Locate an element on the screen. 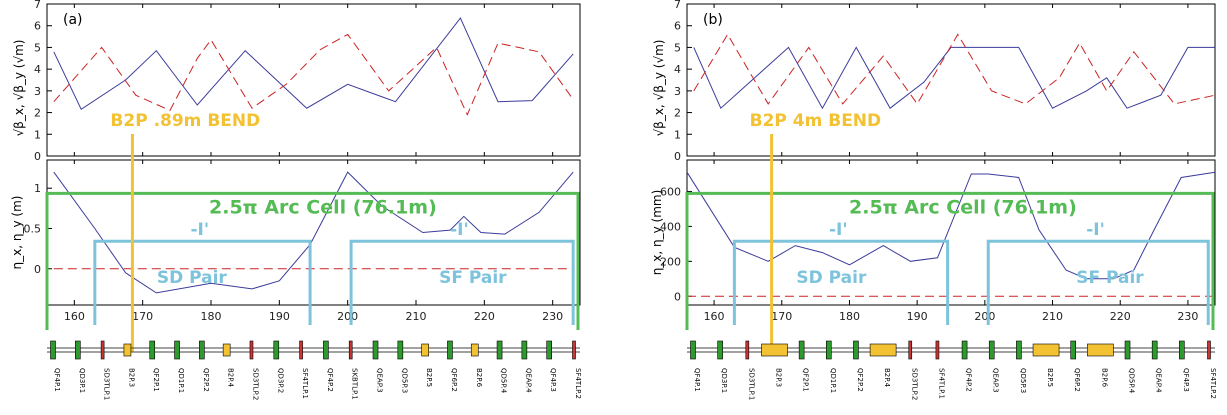  bottom-ytick-label: 200 is located at coordinates (670, 261).